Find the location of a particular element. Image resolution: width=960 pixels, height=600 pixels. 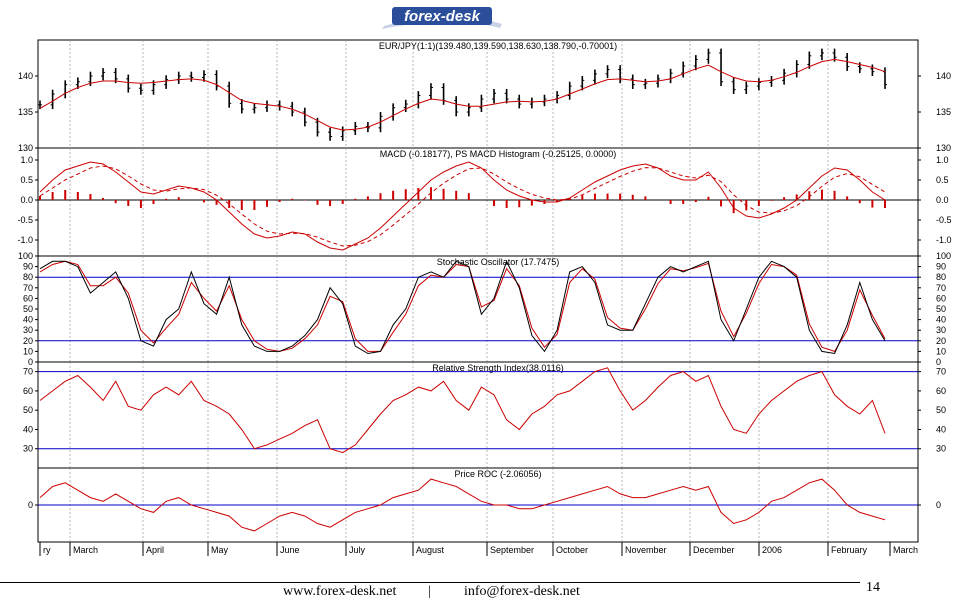

y-tick-label-left: -0.5 is located at coordinates (25, 220).